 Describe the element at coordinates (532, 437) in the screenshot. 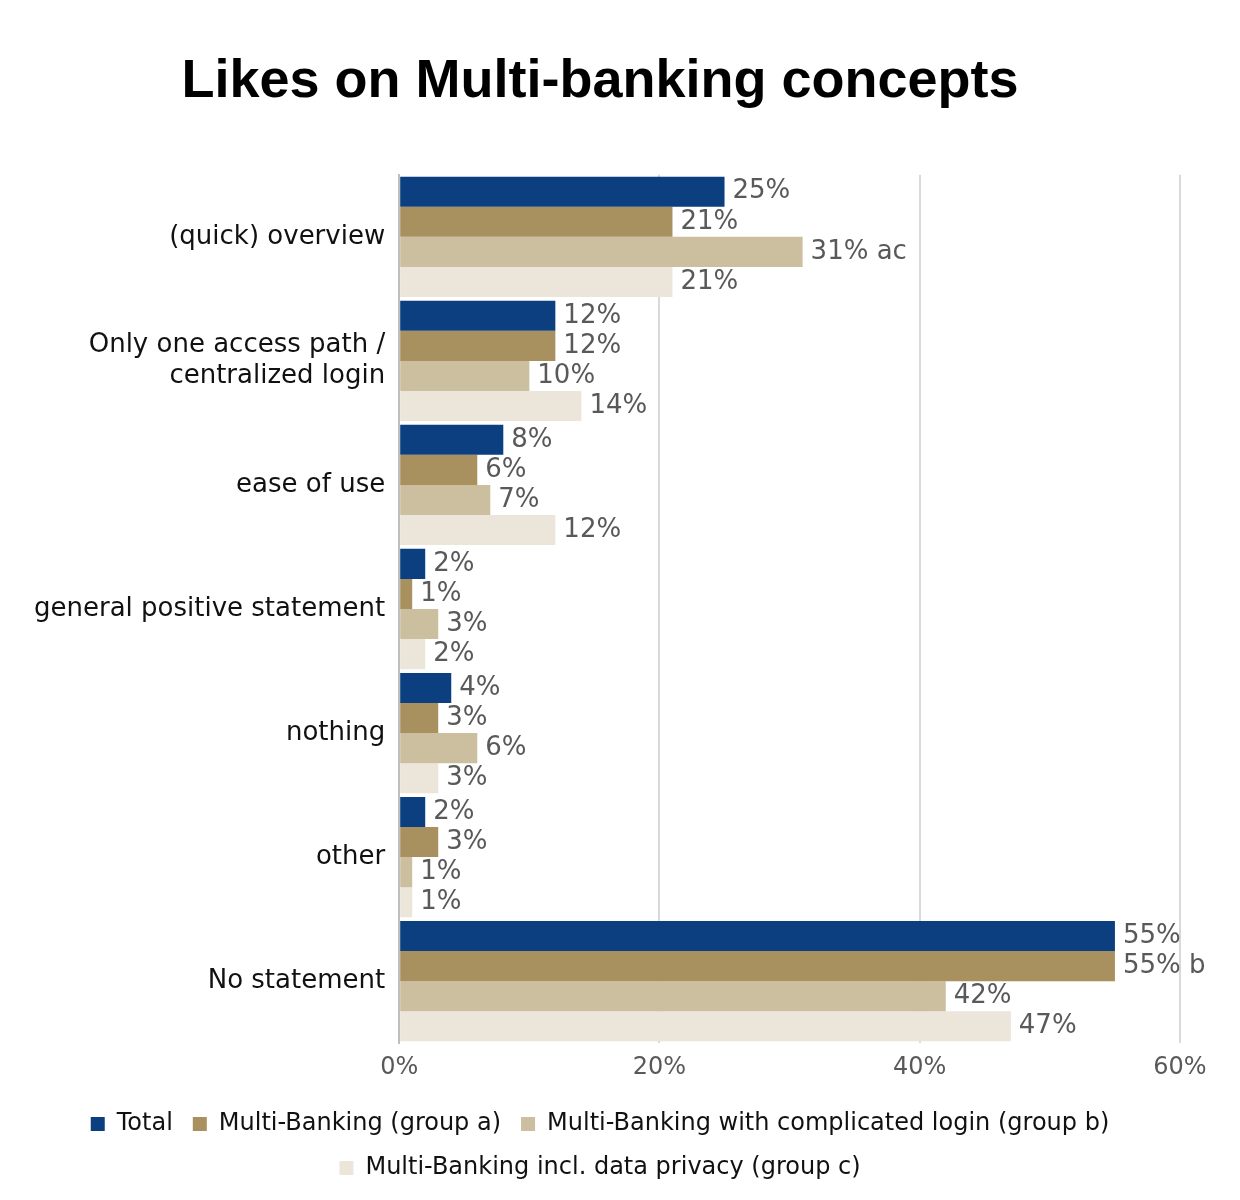

I see `data-label: 8%` at that location.